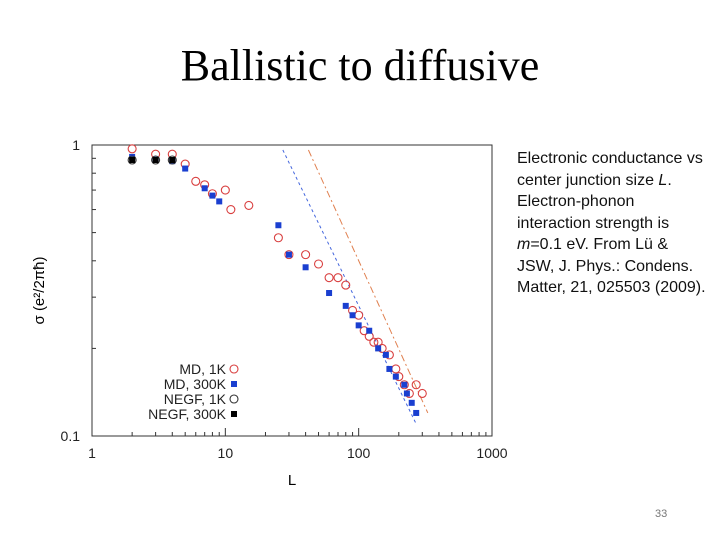  What do you see at coordinates (195, 384) in the screenshot?
I see `legend-label: MD, 300K` at bounding box center [195, 384].